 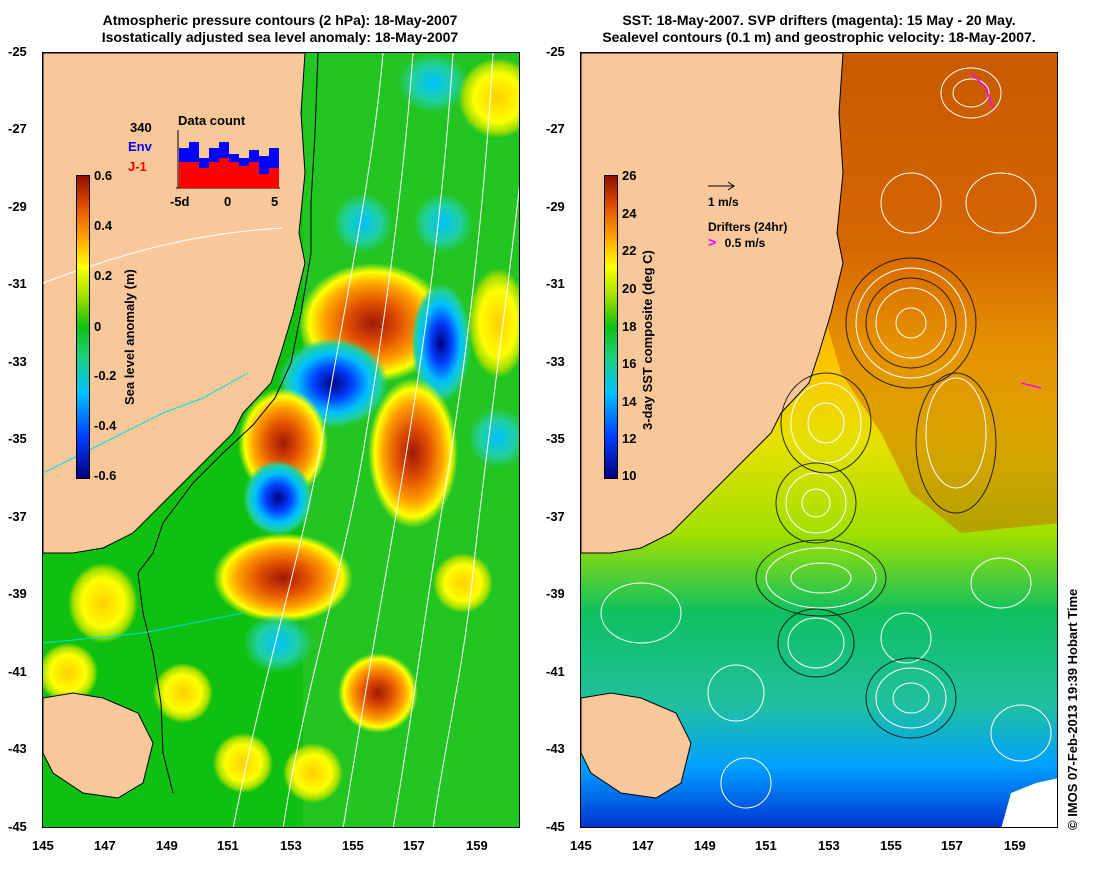 I want to click on left-x-tick: 157, so click(x=414, y=845).